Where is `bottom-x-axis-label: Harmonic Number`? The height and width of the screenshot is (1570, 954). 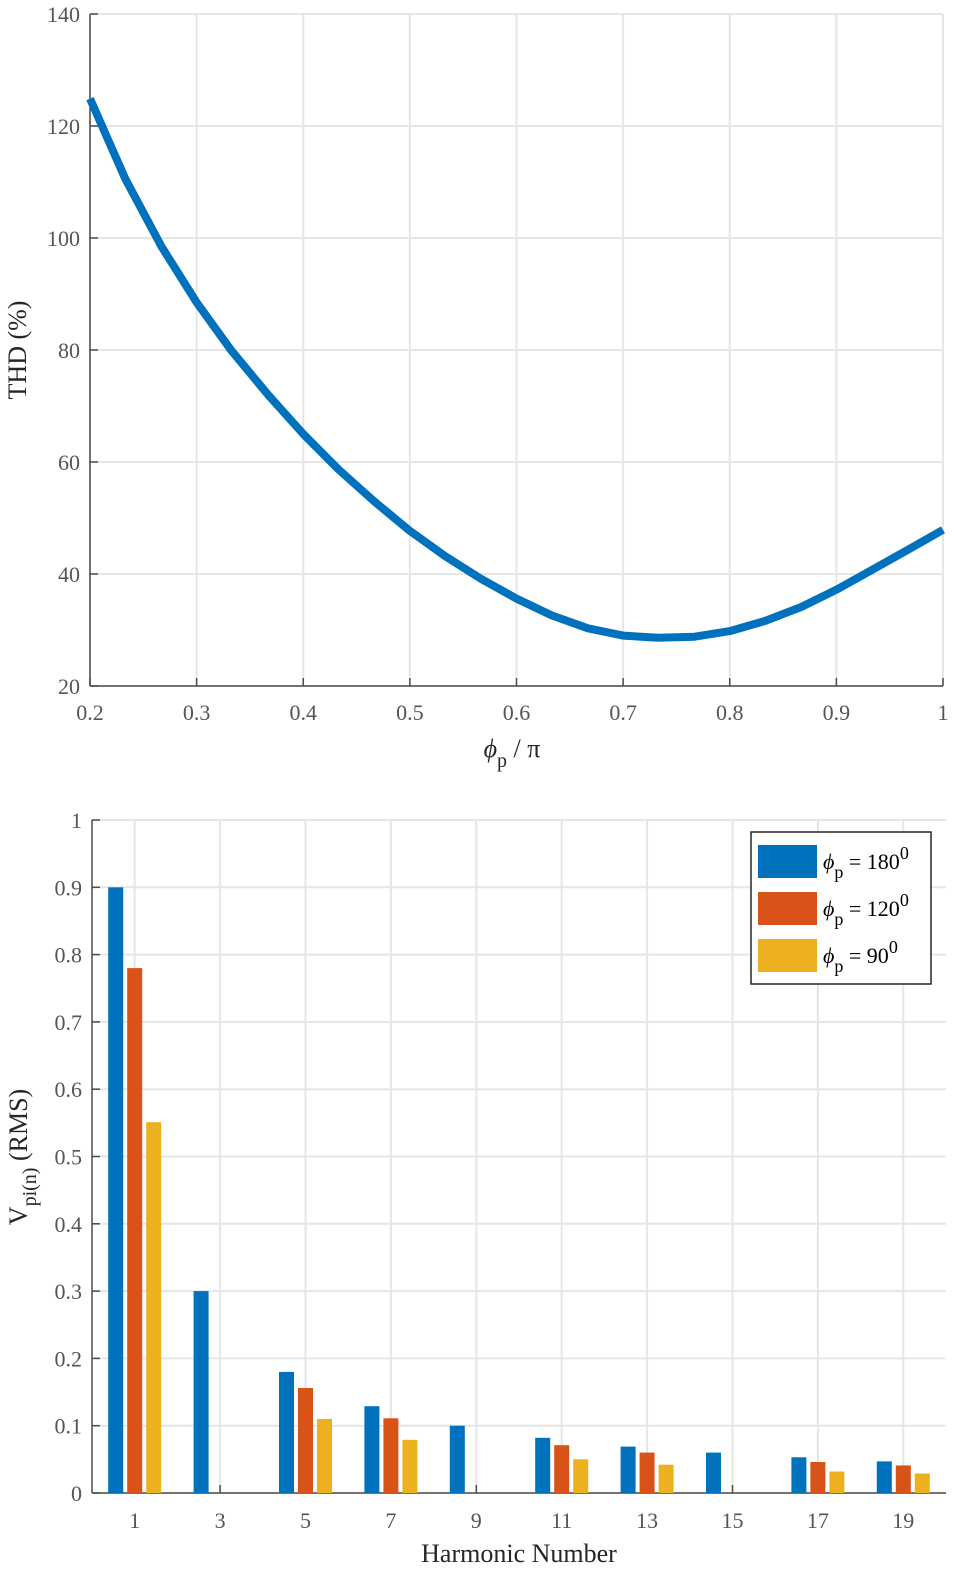
bottom-x-axis-label: Harmonic Number is located at coordinates (519, 1553).